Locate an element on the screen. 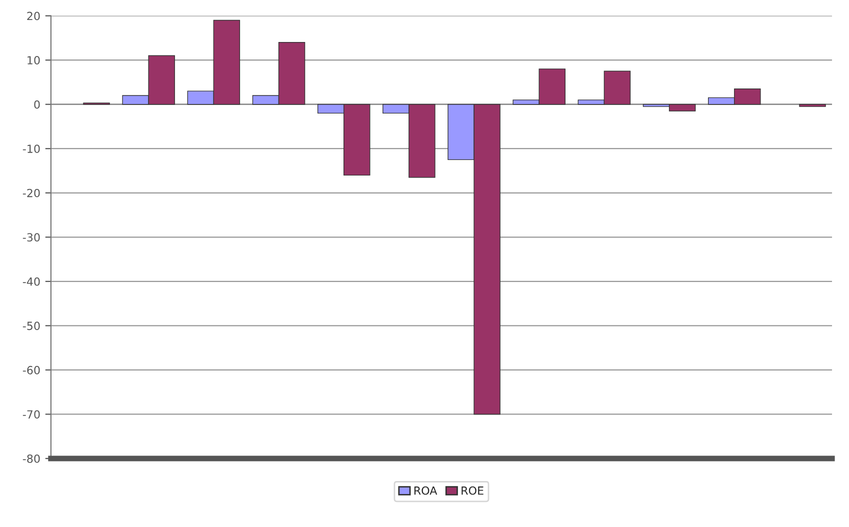  y-tick-label: -50 is located at coordinates (31, 326).